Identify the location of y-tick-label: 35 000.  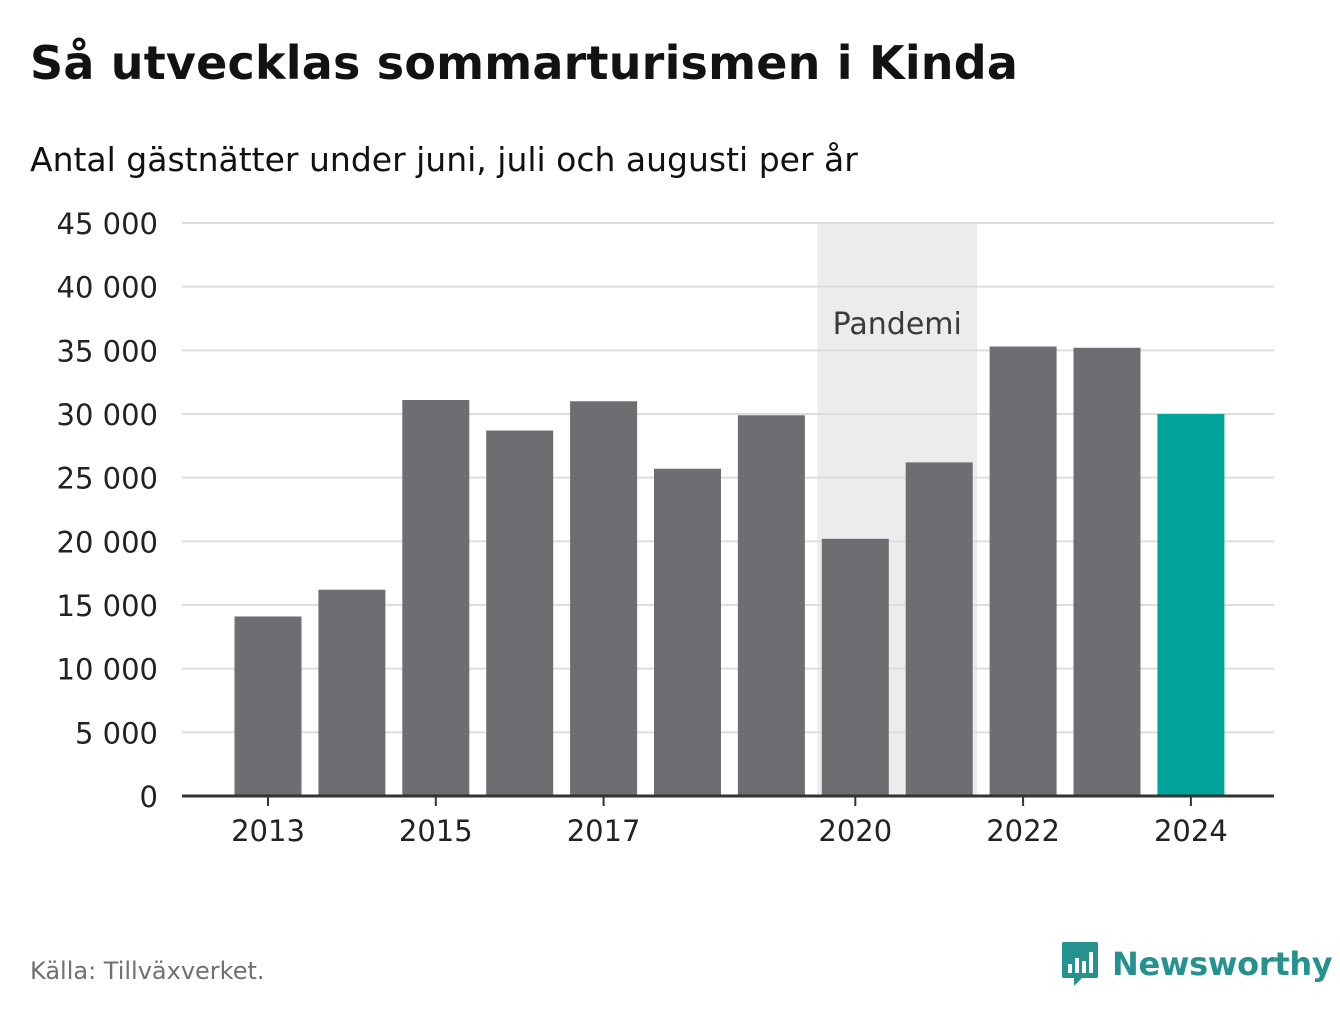
(107, 351).